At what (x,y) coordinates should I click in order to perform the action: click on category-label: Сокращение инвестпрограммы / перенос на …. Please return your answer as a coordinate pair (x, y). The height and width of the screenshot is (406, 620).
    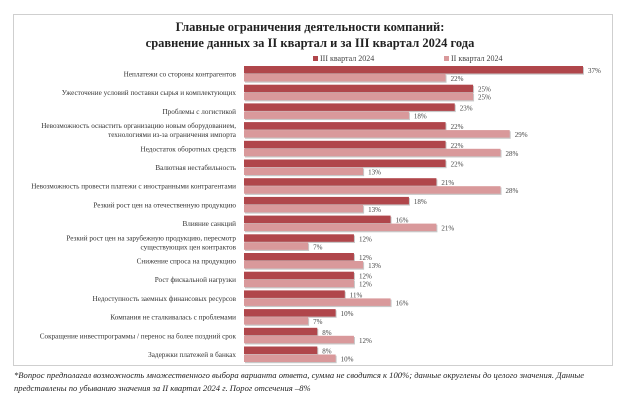
    Looking at the image, I should click on (138, 336).